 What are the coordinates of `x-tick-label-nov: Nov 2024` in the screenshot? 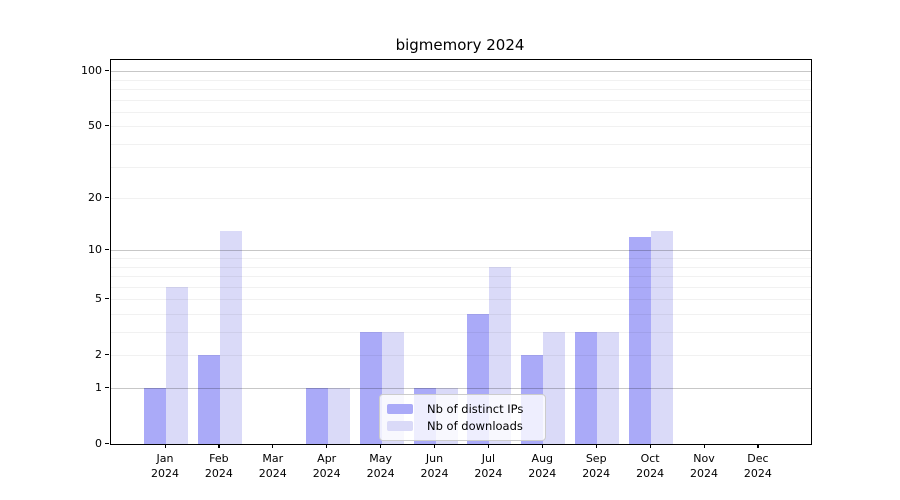 It's located at (704, 466).